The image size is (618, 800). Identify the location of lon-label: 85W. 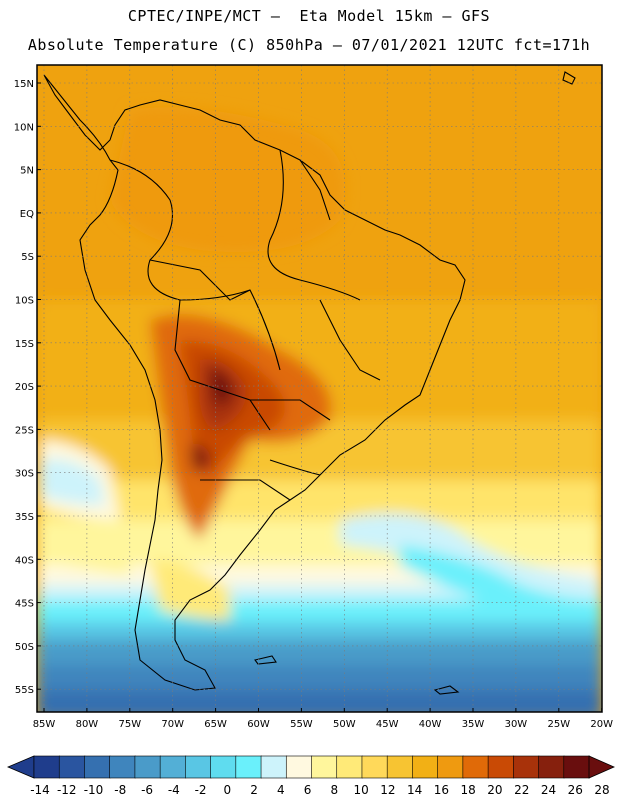
(44, 724).